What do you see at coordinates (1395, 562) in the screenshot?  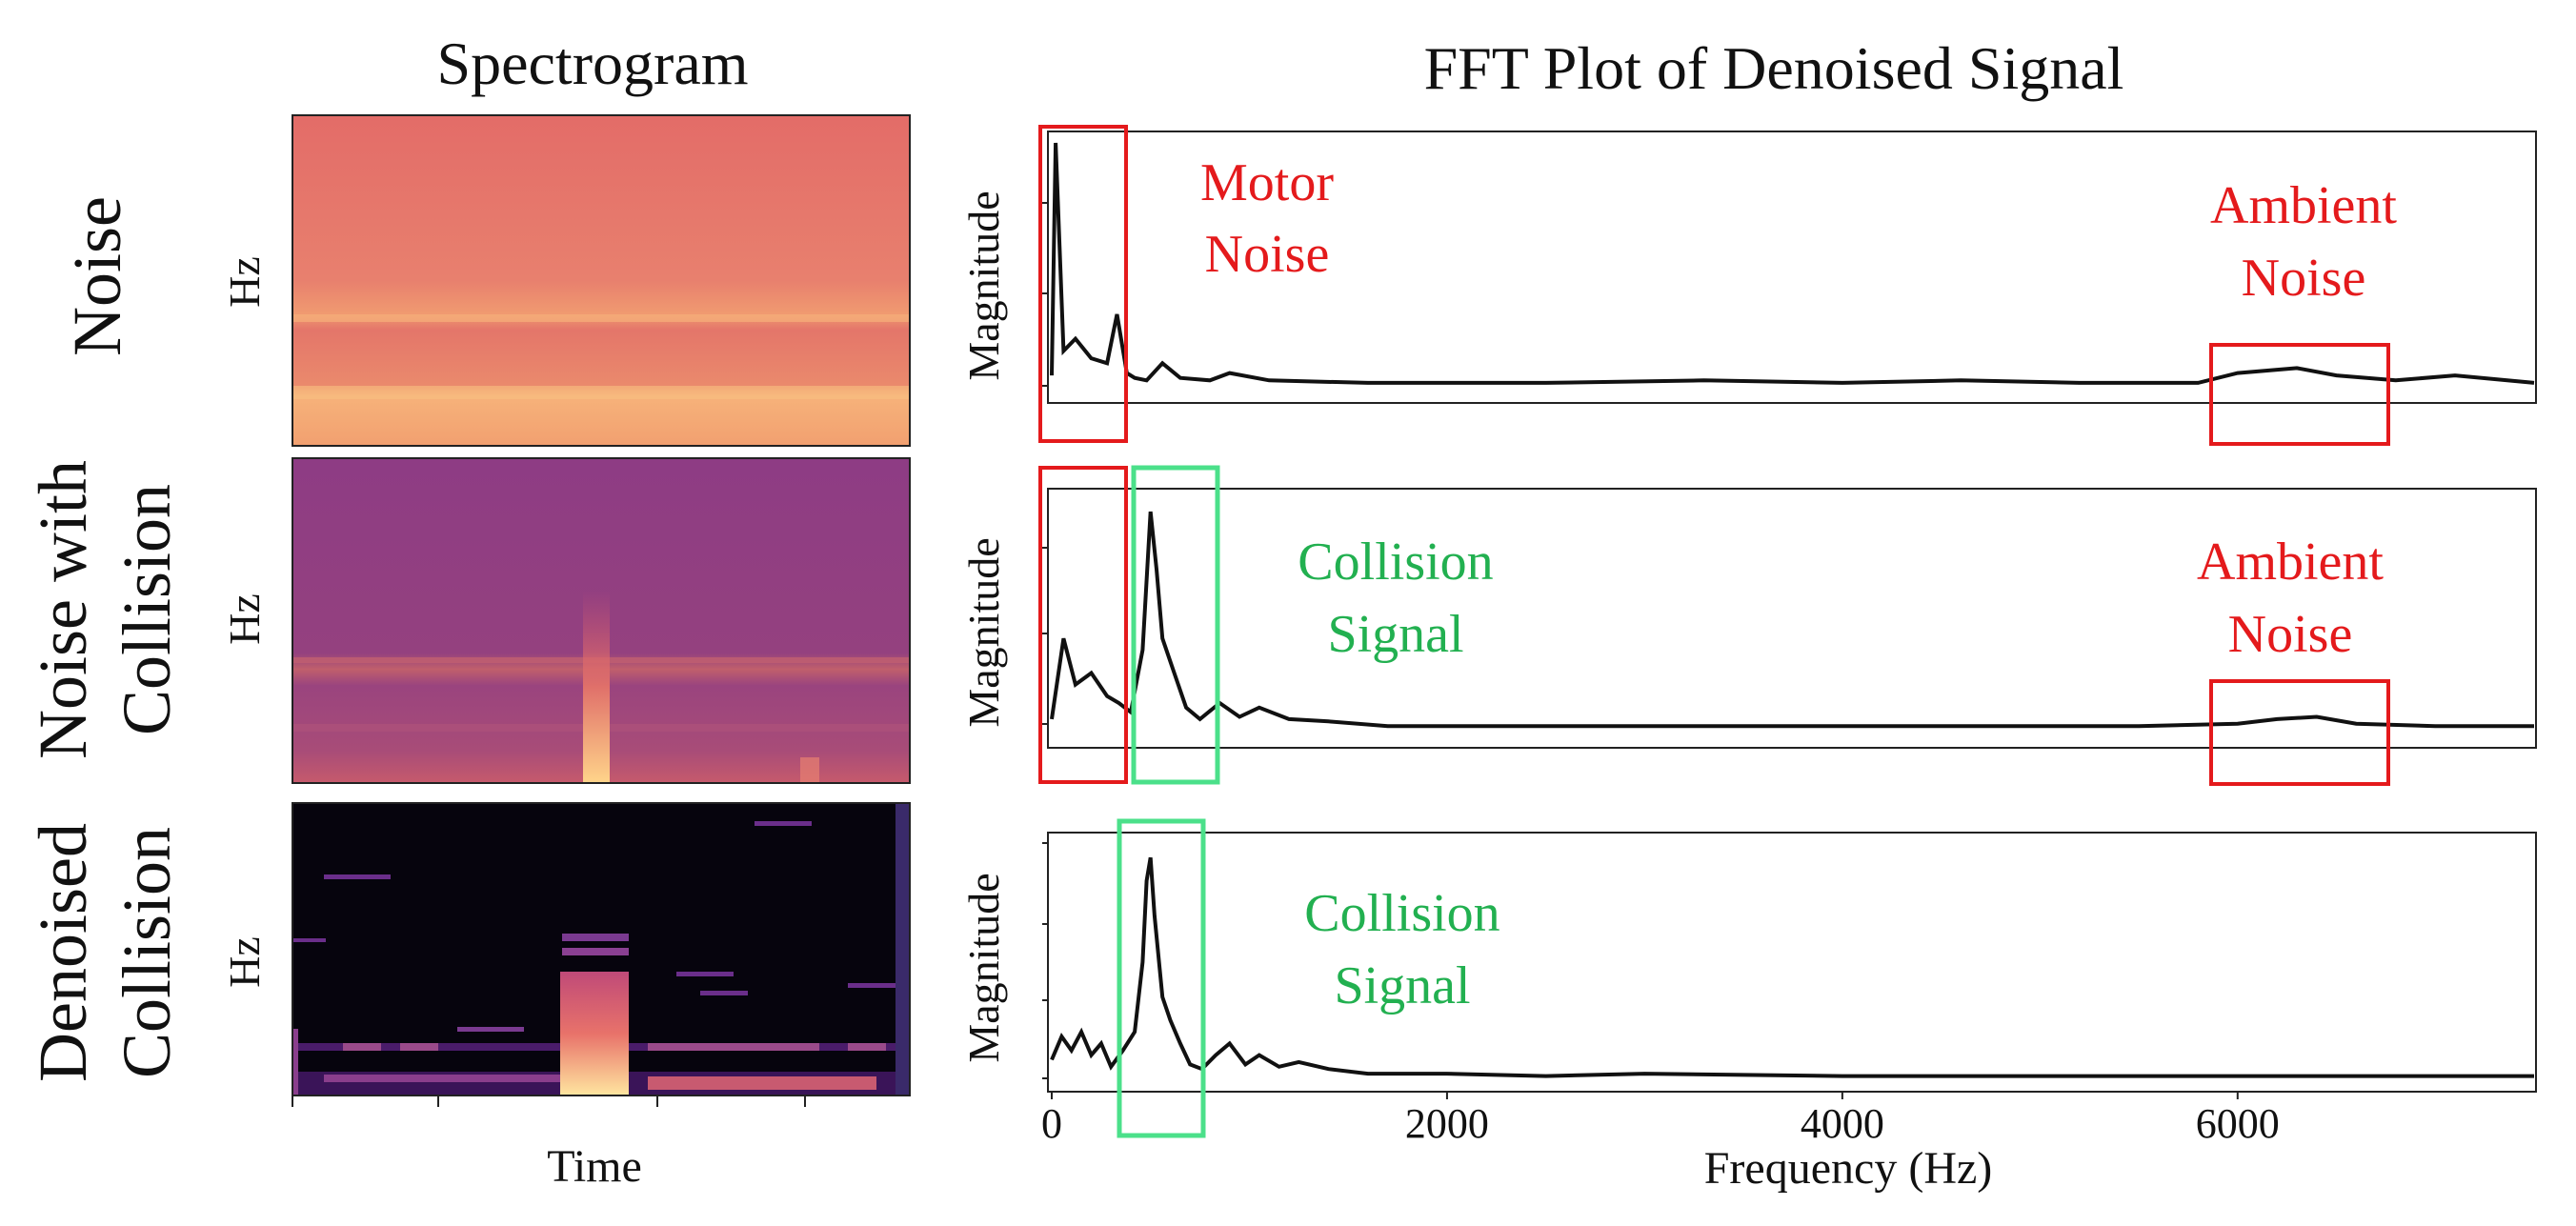 I see `collision-signal-label-2-l1: Collision` at bounding box center [1395, 562].